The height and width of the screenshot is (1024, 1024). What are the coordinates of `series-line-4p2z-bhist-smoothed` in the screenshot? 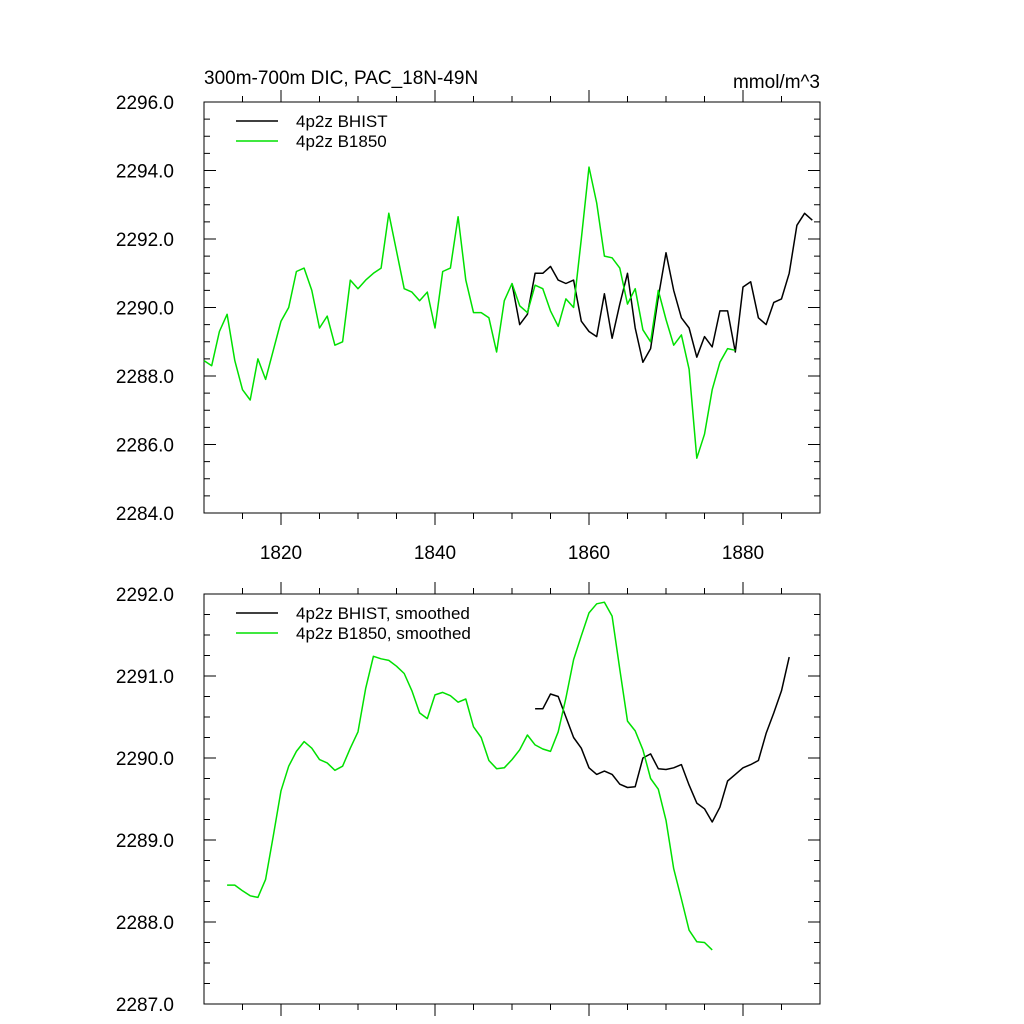 It's located at (662, 739).